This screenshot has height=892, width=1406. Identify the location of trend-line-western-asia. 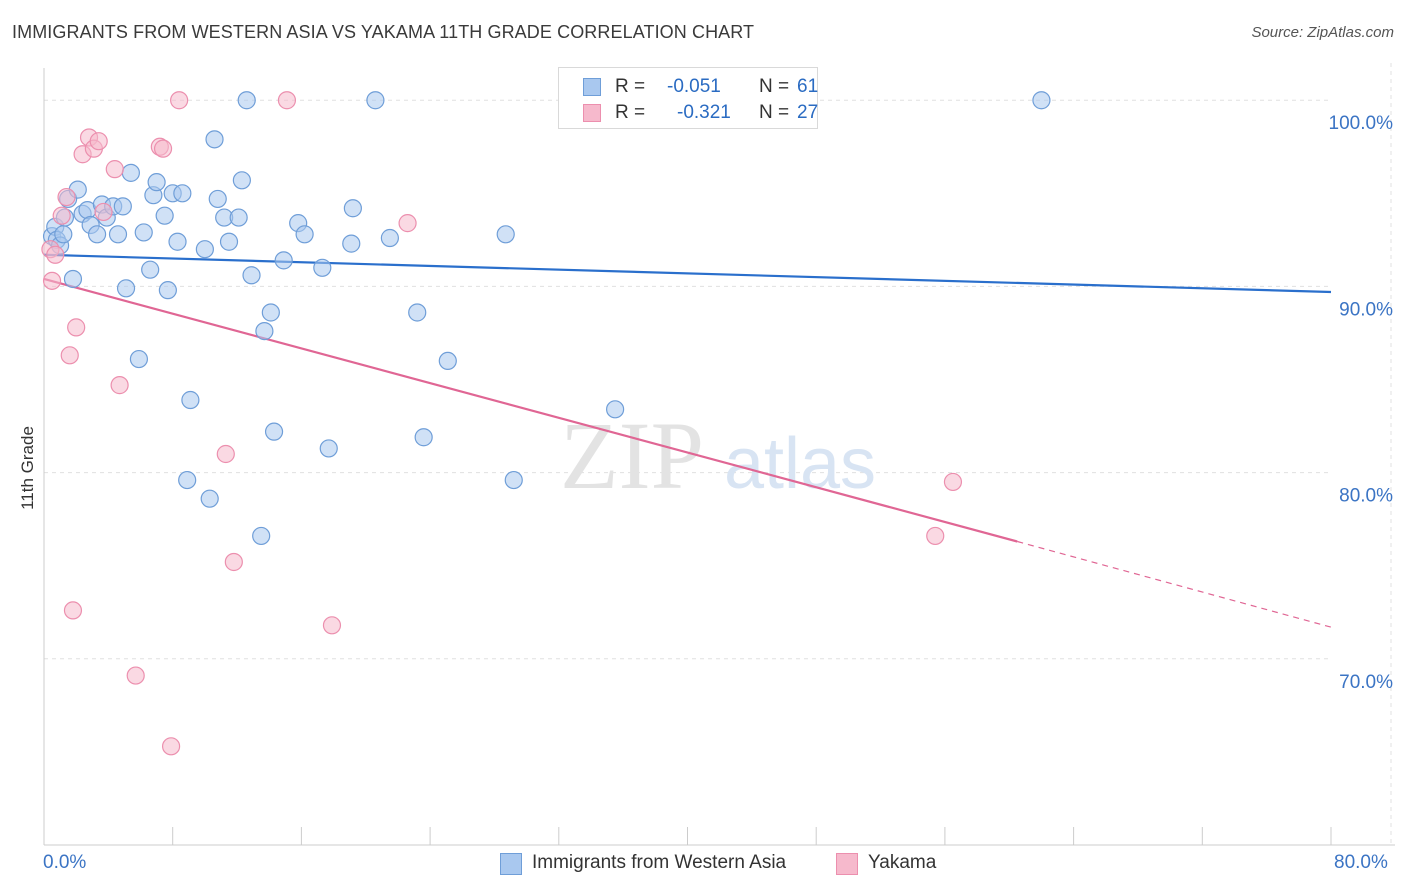
(687, 273).